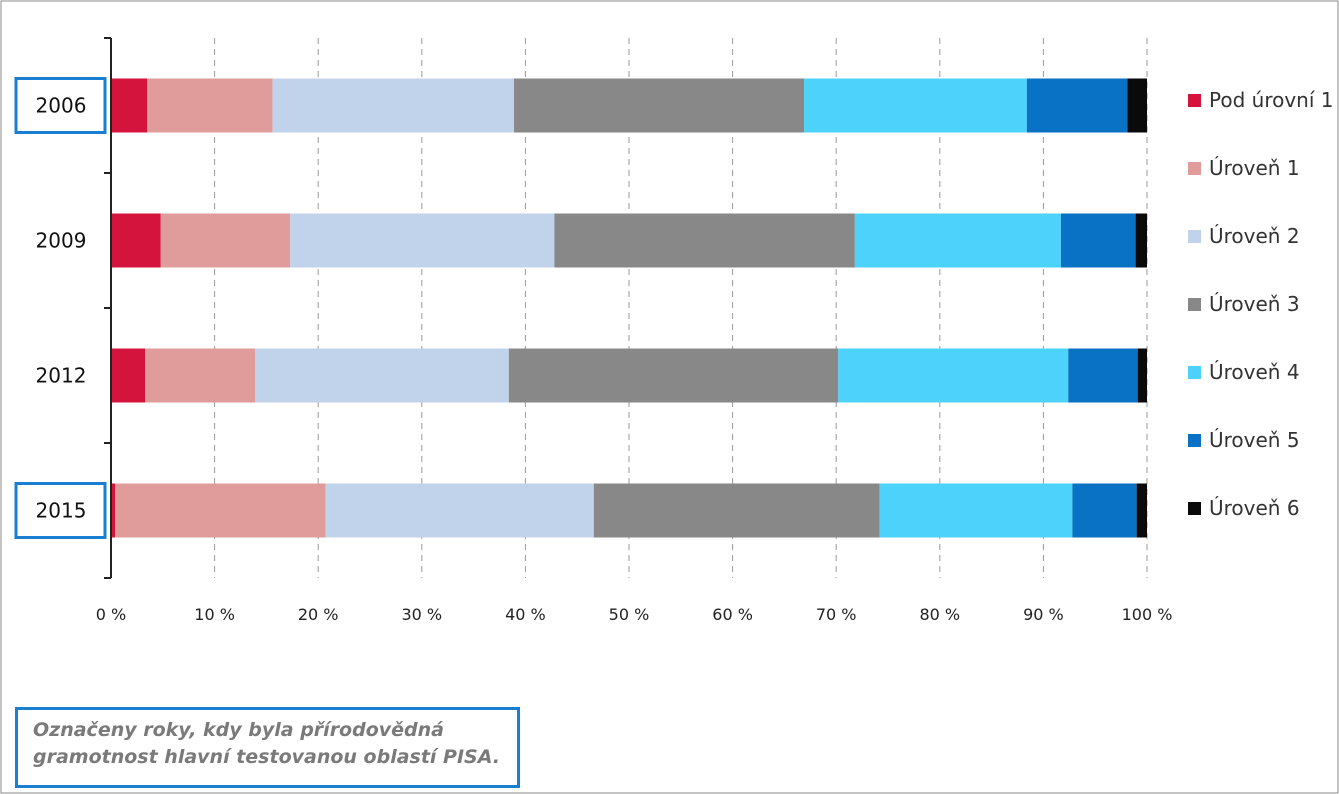 The width and height of the screenshot is (1339, 794). Describe the element at coordinates (1147, 614) in the screenshot. I see `x-tick-label: 100 %` at that location.